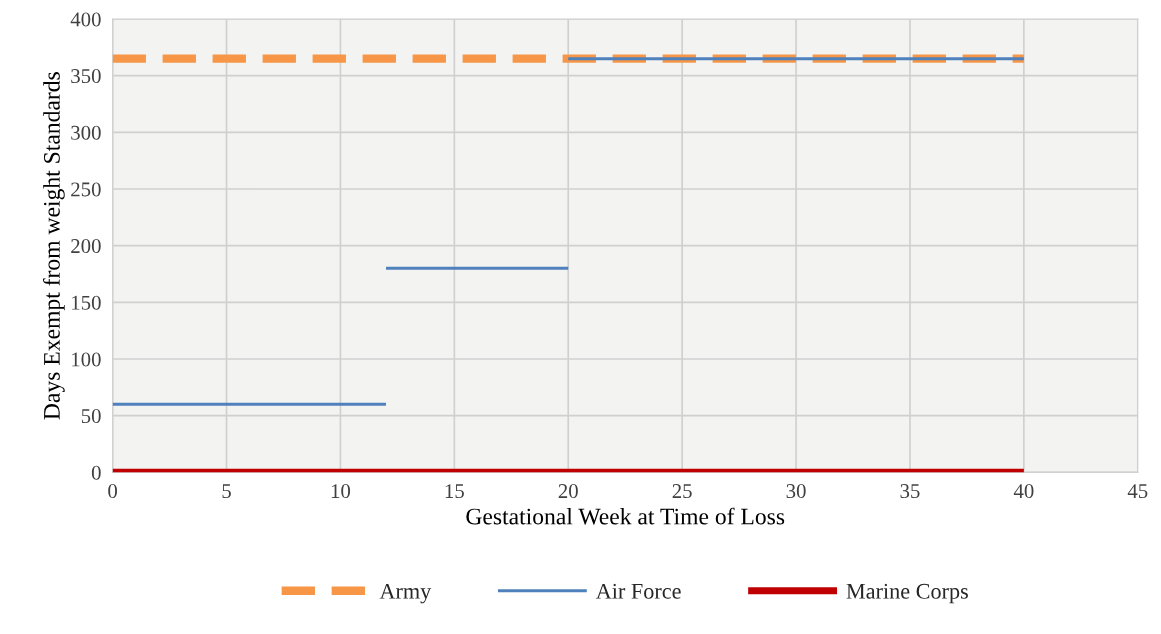 The height and width of the screenshot is (634, 1161). I want to click on x-tick-label: 0, so click(113, 491).